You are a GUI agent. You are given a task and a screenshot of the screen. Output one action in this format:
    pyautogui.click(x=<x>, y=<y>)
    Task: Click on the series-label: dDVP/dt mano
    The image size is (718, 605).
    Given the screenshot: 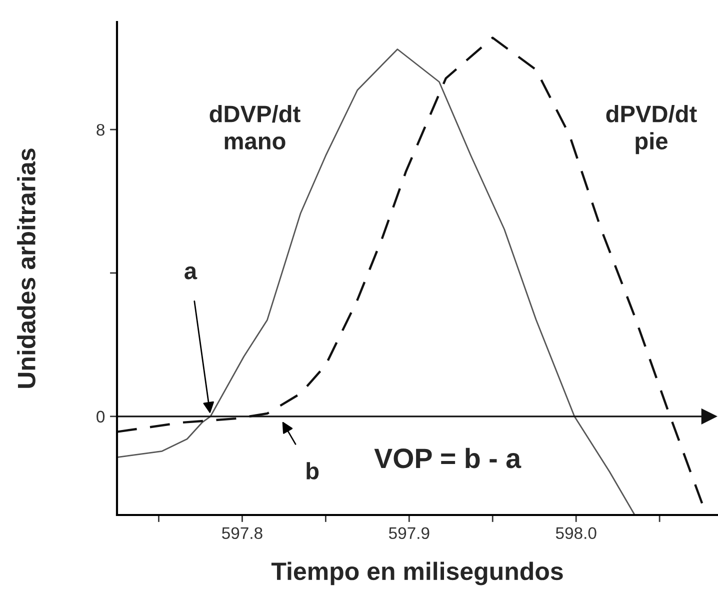 What is the action you would take?
    pyautogui.click(x=255, y=127)
    